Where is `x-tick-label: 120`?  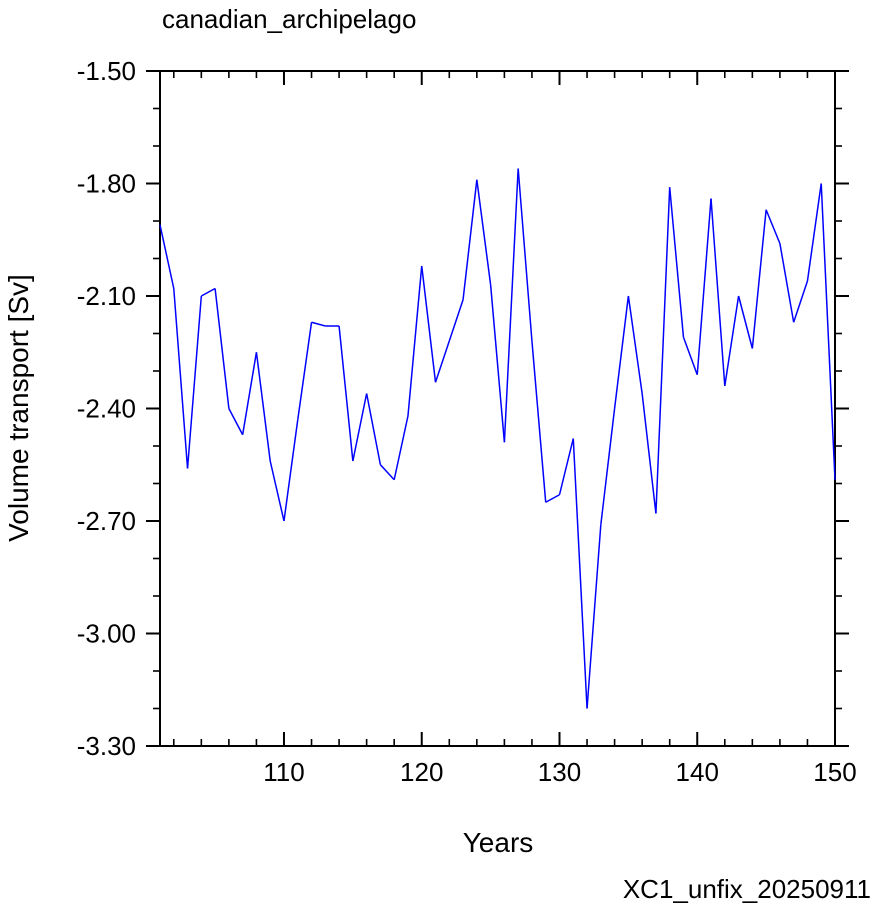 x-tick-label: 120 is located at coordinates (421, 772).